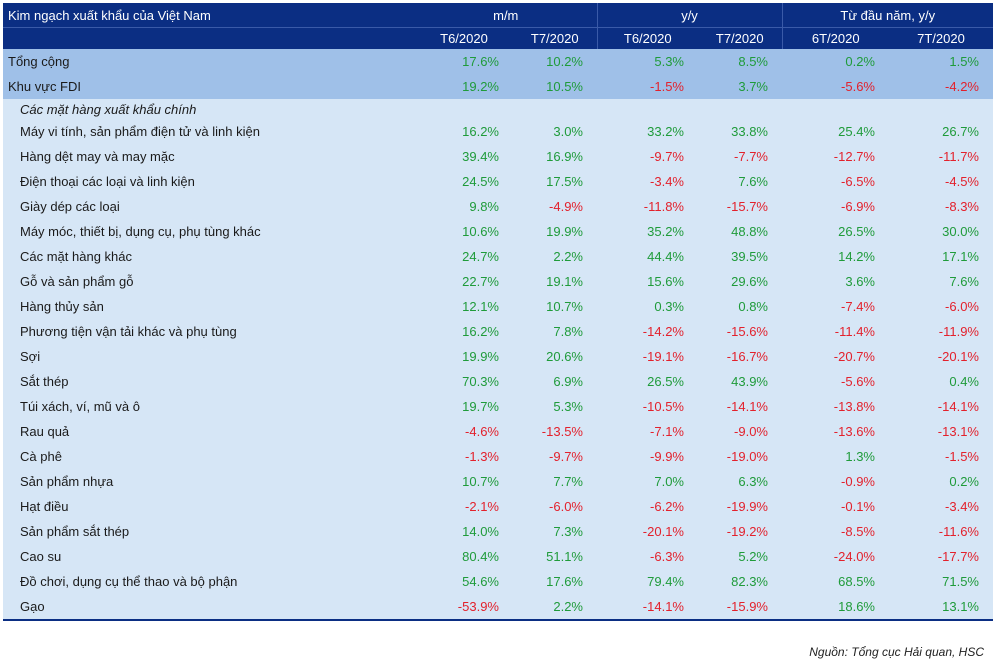  What do you see at coordinates (464, 456) in the screenshot?
I see `value-cell: -1.3%` at bounding box center [464, 456].